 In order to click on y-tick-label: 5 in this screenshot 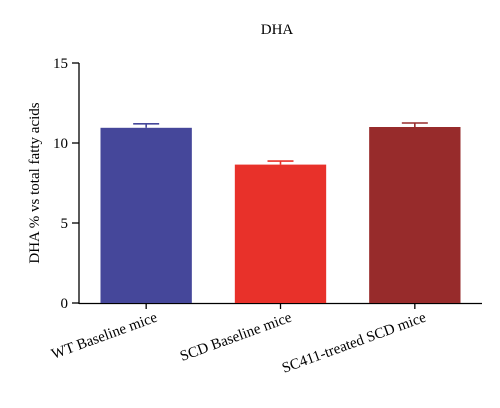, I will do `click(65, 224)`.